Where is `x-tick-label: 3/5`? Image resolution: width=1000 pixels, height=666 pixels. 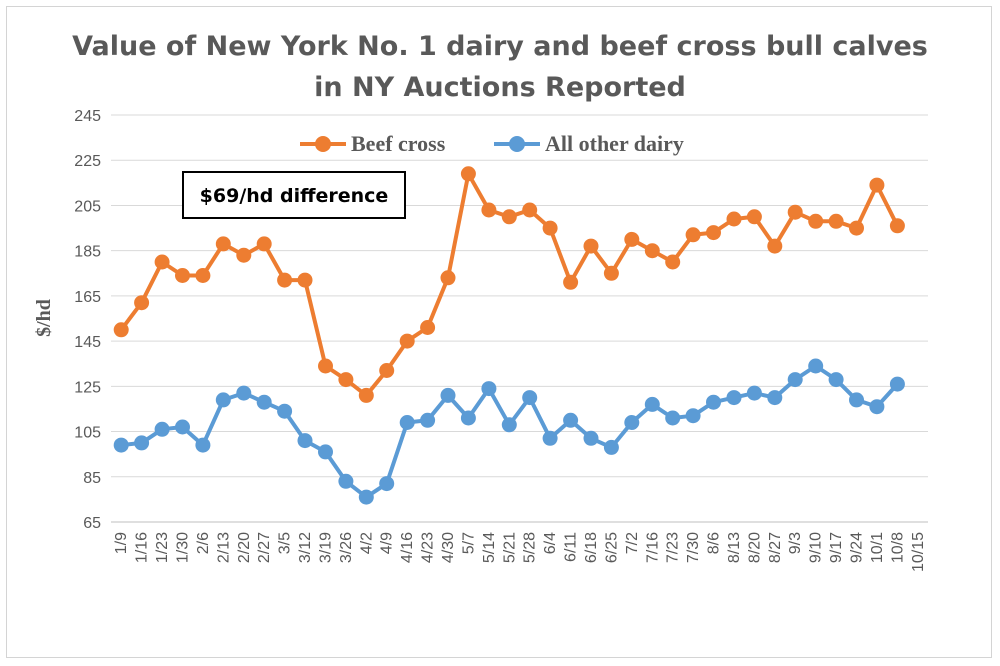 x-tick-label: 3/5 is located at coordinates (285, 543).